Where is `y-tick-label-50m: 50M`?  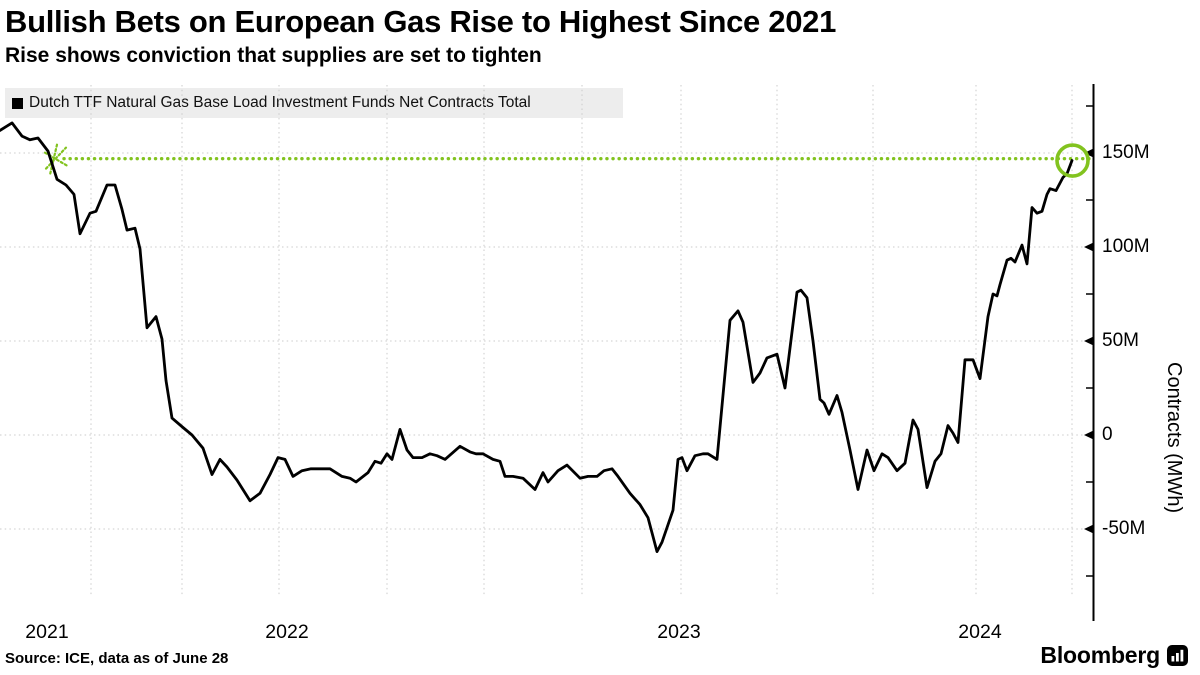
y-tick-label-50m: 50M is located at coordinates (1120, 340).